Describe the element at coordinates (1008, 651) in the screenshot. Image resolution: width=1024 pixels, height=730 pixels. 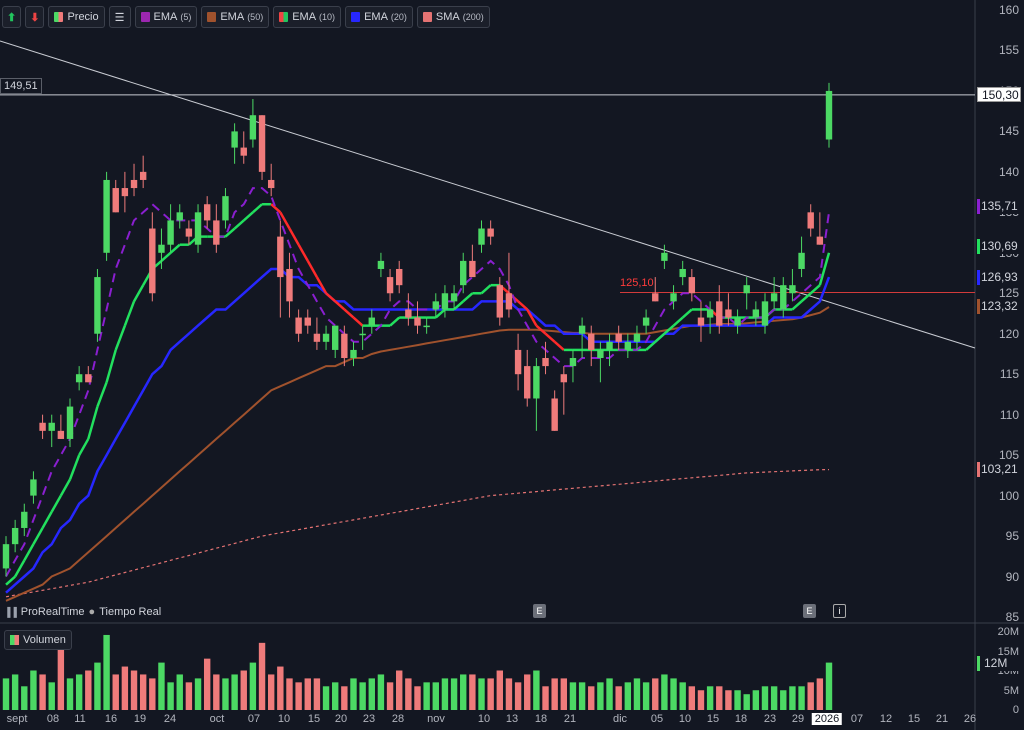
I see `volume-axis-tick: 15M` at that location.